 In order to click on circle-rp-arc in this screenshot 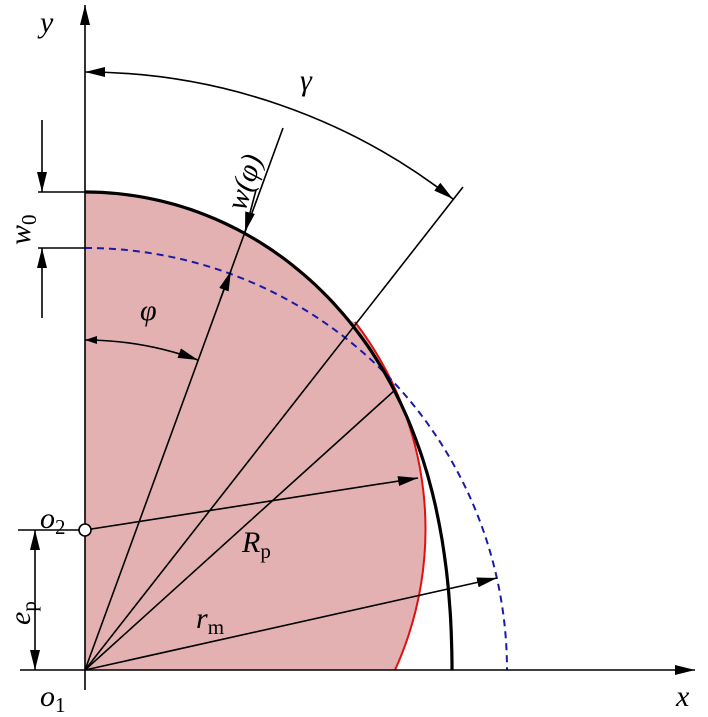, I will do `click(390, 496)`.